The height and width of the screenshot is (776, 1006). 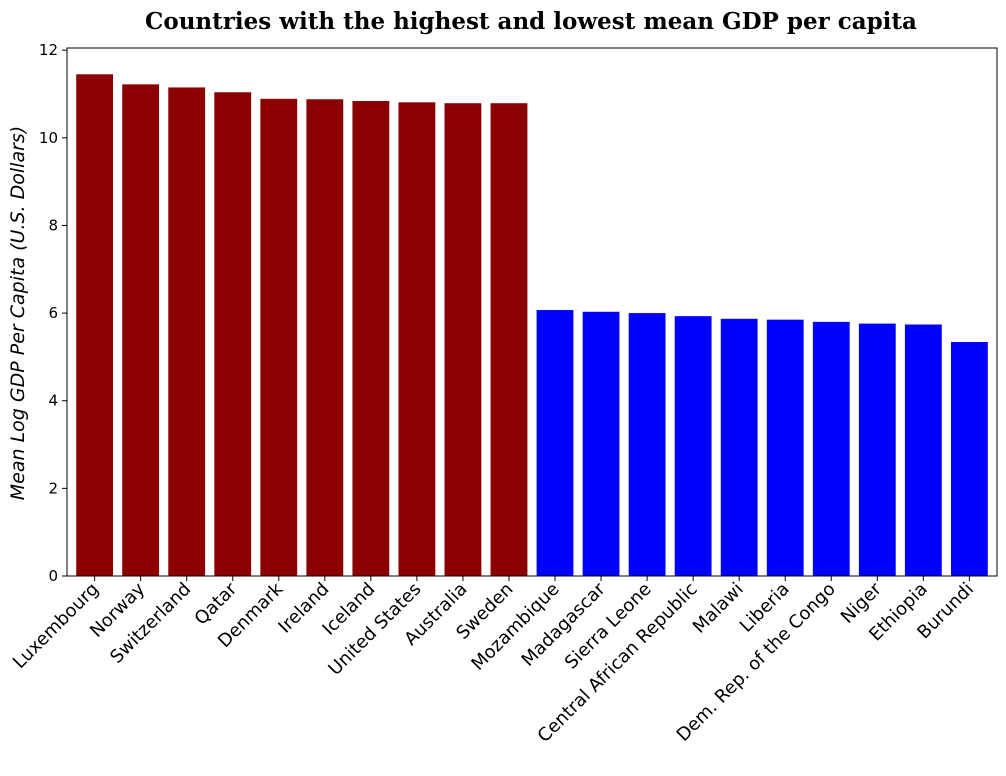 I want to click on bar-switzerland, so click(x=187, y=331).